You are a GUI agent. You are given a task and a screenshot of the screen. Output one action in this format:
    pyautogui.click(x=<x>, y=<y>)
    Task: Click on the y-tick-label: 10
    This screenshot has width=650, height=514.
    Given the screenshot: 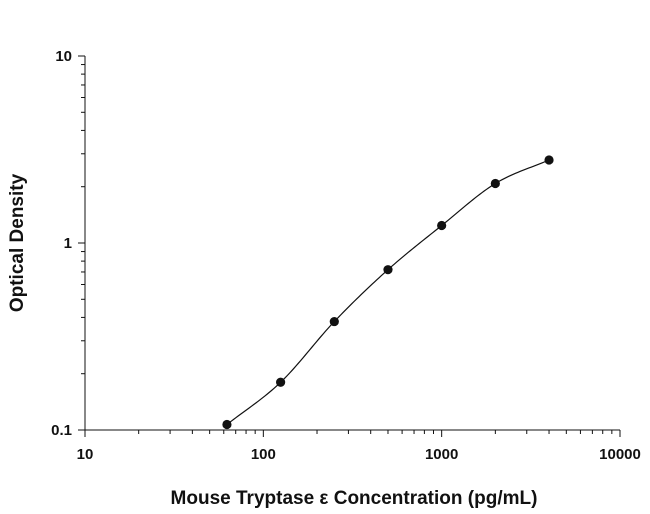 What is the action you would take?
    pyautogui.click(x=63, y=56)
    